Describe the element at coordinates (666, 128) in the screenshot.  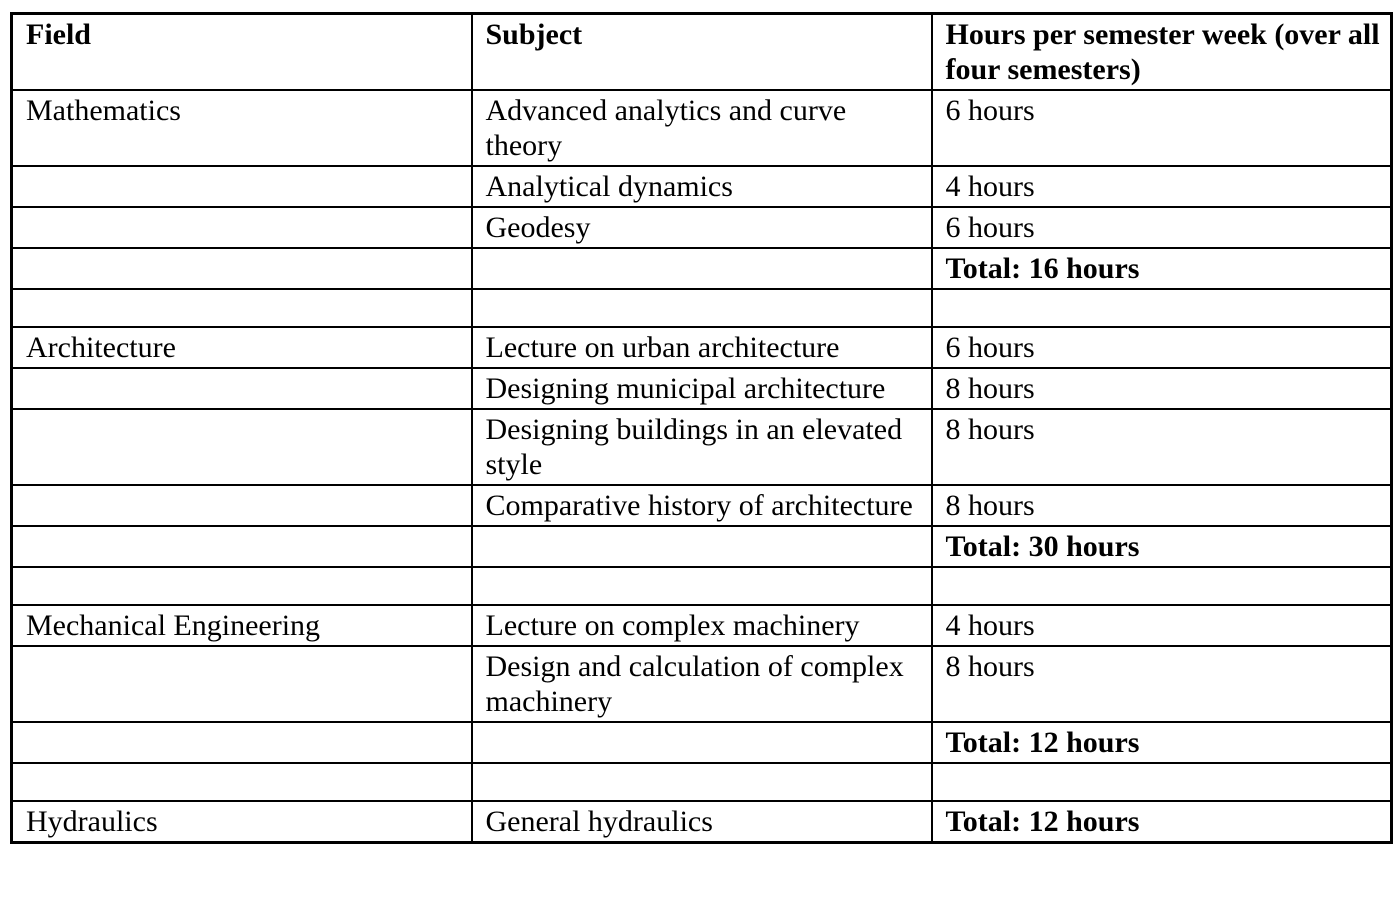
I see `subject-text: Advanced analytics and curve theory` at that location.